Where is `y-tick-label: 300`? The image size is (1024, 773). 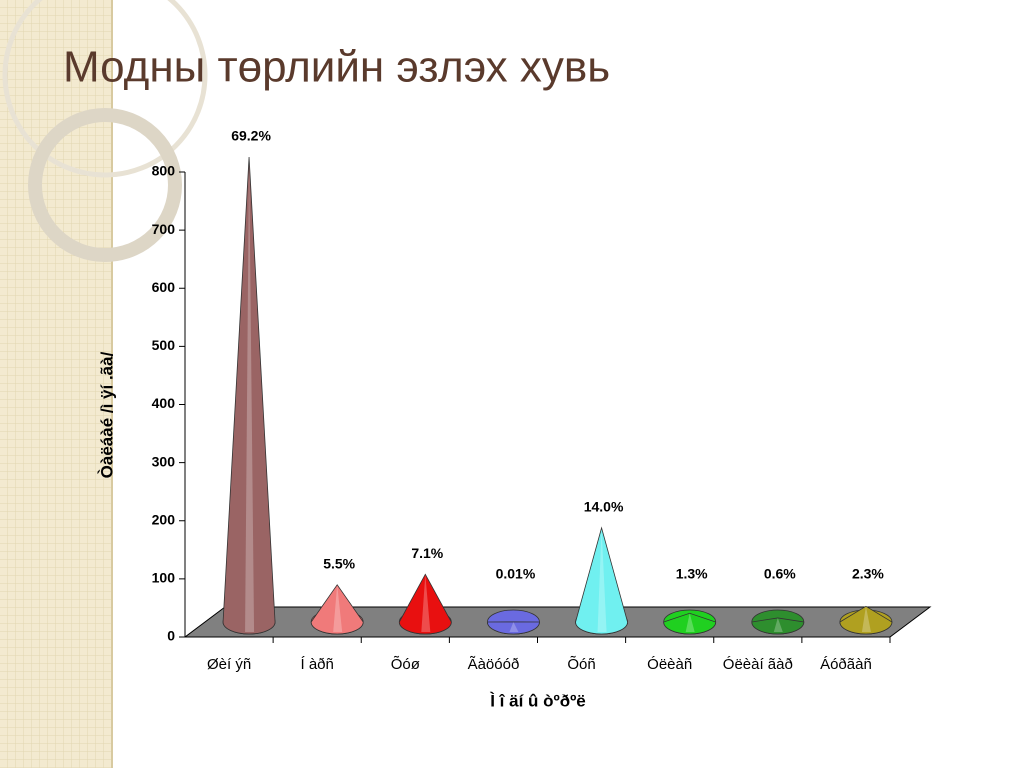
y-tick-label: 300 is located at coordinates (164, 461).